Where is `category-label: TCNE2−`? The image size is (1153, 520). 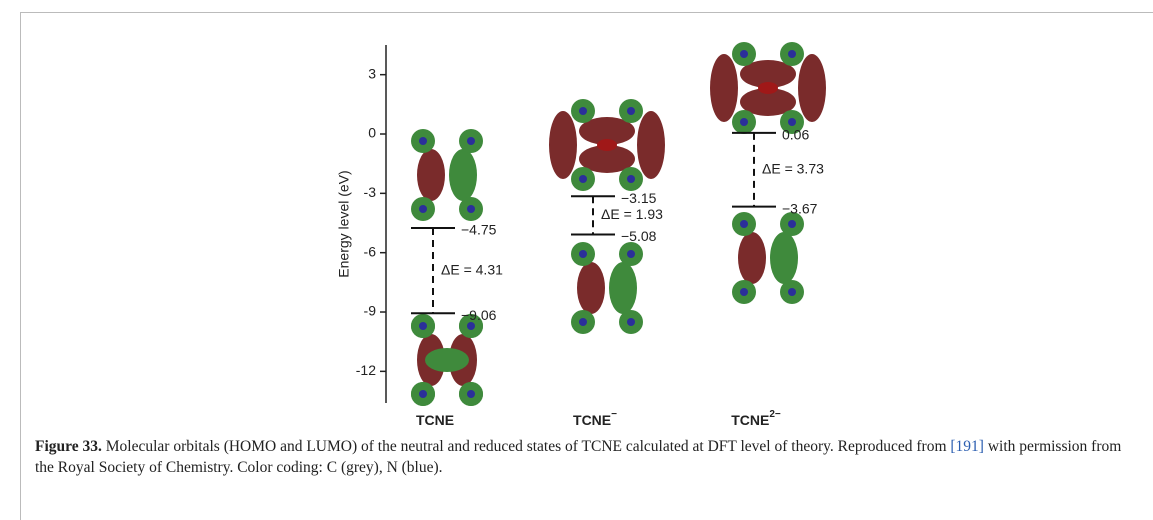 category-label: TCNE2− is located at coordinates (756, 418).